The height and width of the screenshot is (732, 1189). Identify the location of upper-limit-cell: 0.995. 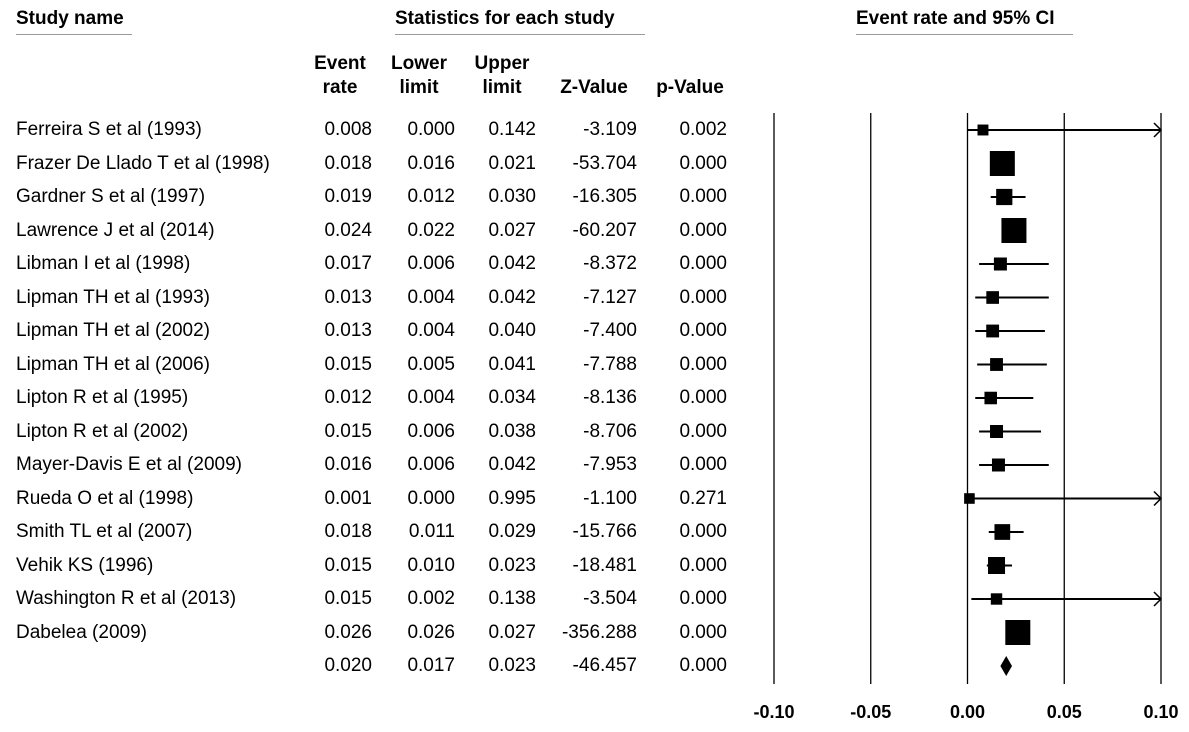
(512, 498).